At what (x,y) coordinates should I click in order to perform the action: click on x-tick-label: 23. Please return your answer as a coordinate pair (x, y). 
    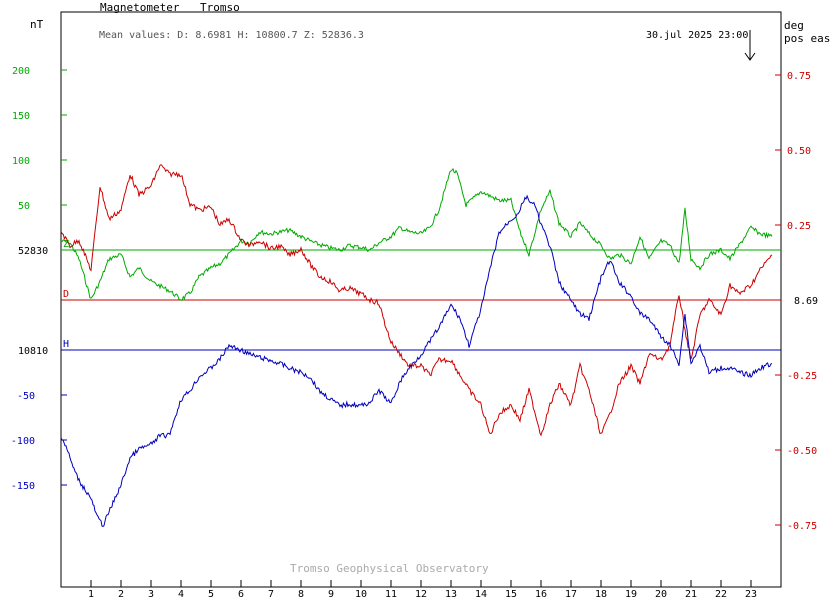
    Looking at the image, I should click on (751, 594).